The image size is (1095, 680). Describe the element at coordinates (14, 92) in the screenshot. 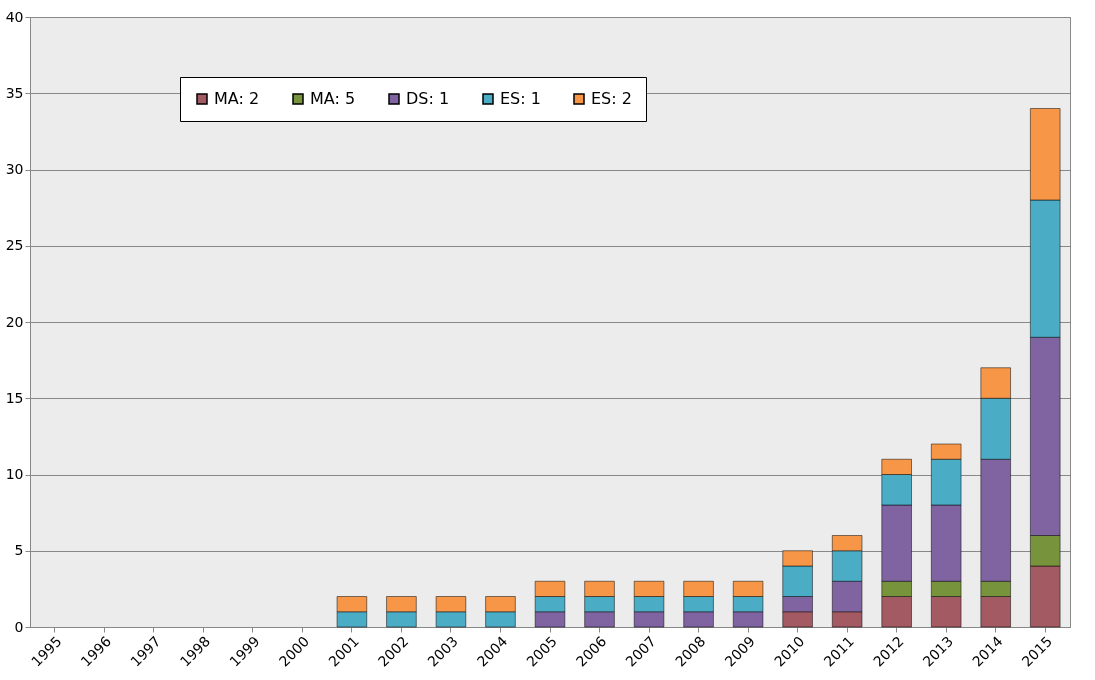

I see `y-tick-label: 35` at that location.